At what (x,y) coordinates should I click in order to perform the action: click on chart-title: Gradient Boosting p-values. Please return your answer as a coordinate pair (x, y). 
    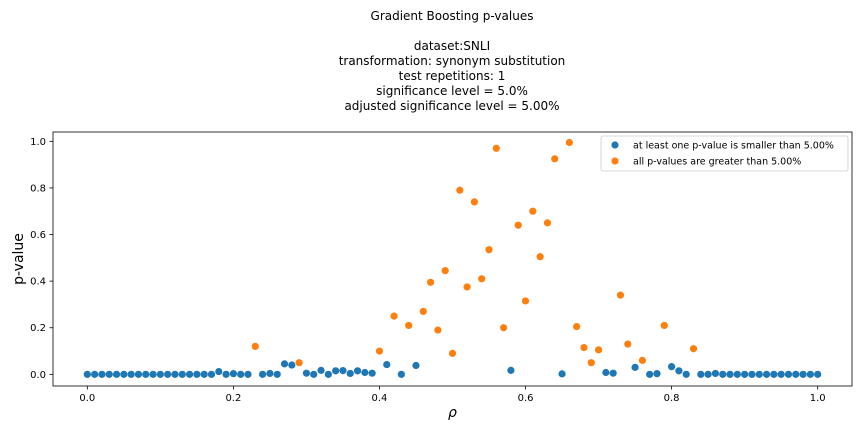
    Looking at the image, I should click on (452, 16).